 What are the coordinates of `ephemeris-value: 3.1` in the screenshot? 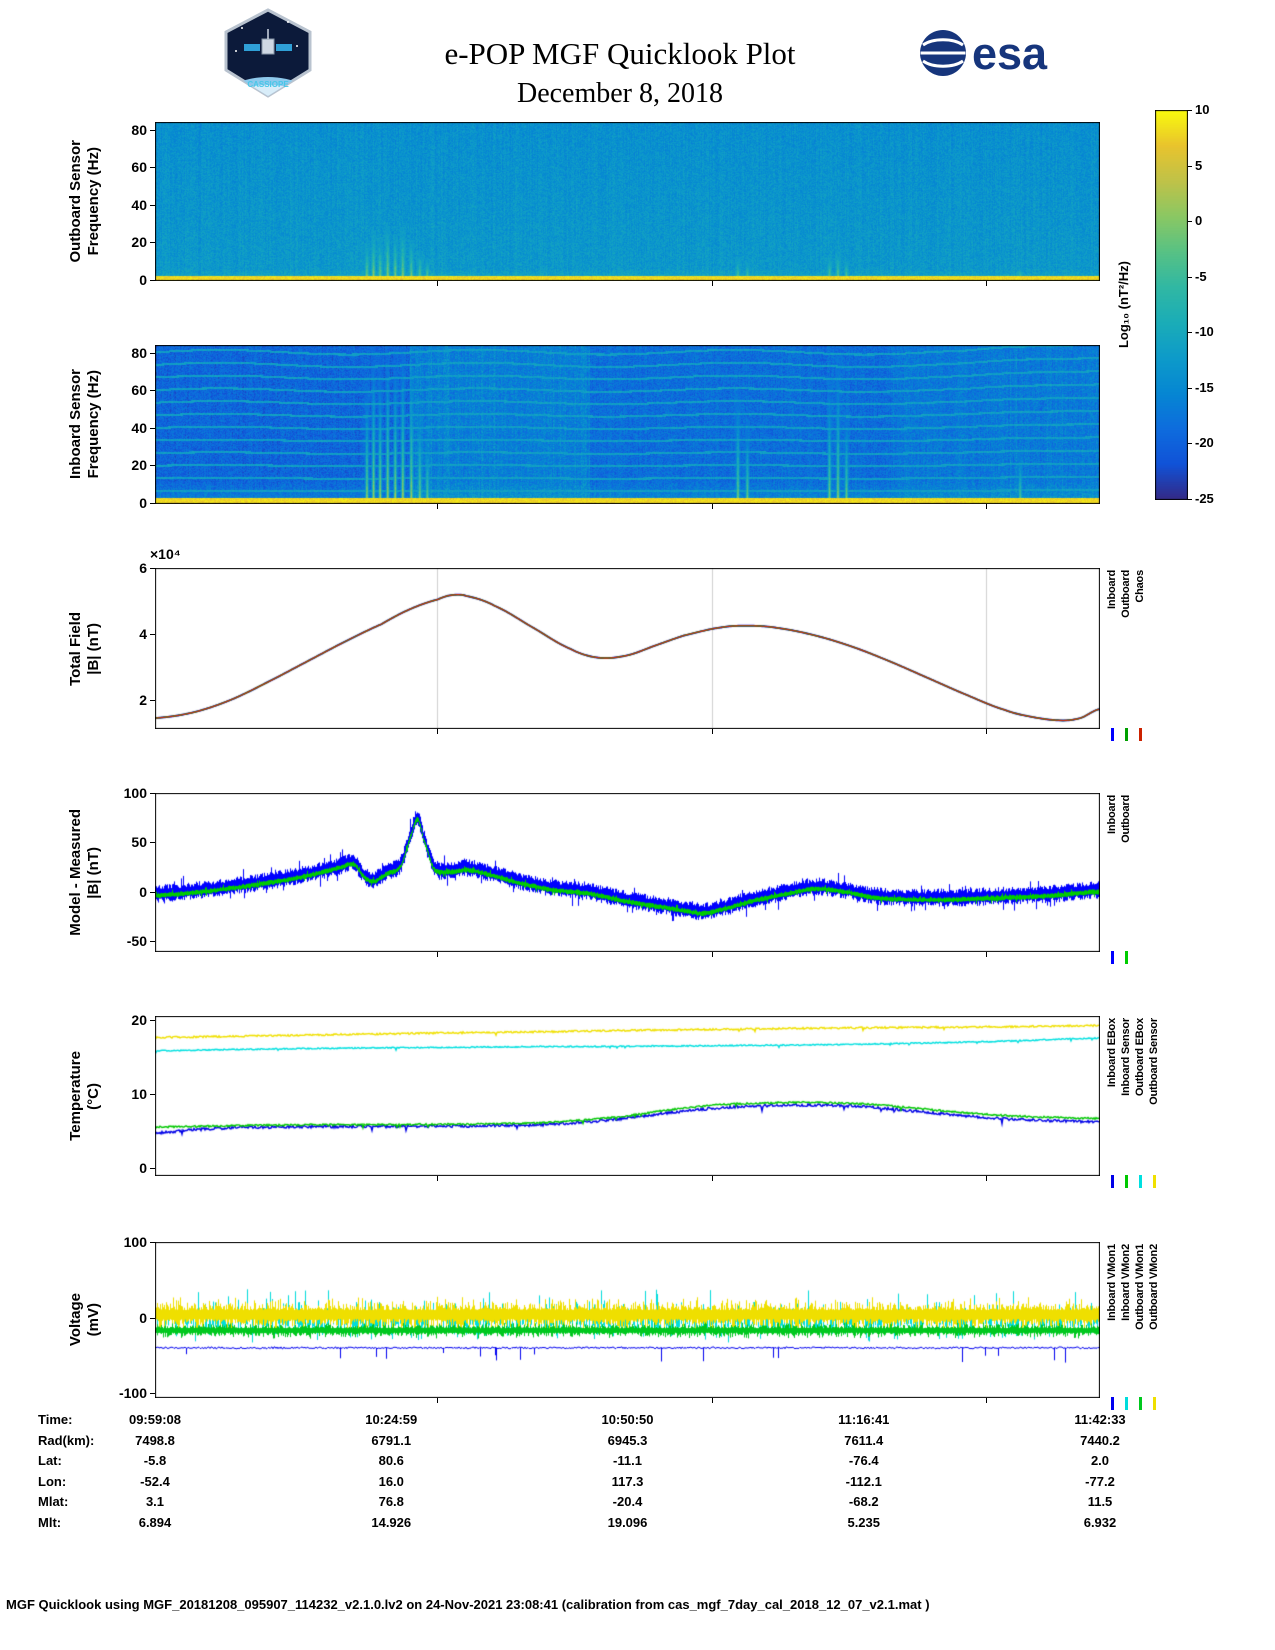 It's located at (155, 1501).